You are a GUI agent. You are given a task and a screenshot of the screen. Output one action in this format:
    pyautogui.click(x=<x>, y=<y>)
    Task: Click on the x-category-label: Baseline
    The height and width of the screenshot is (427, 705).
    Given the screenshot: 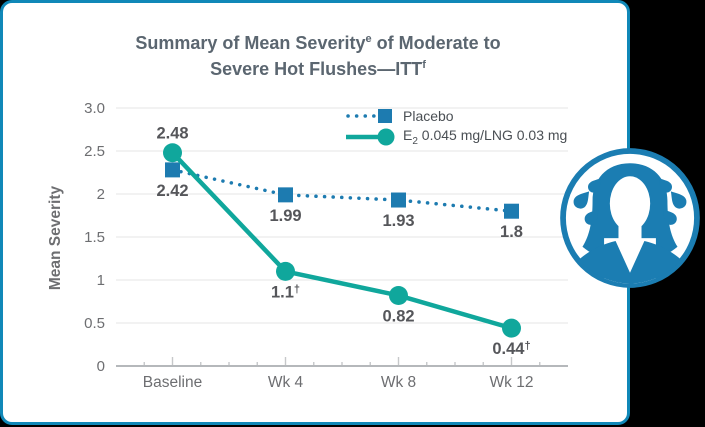 What is the action you would take?
    pyautogui.click(x=172, y=382)
    